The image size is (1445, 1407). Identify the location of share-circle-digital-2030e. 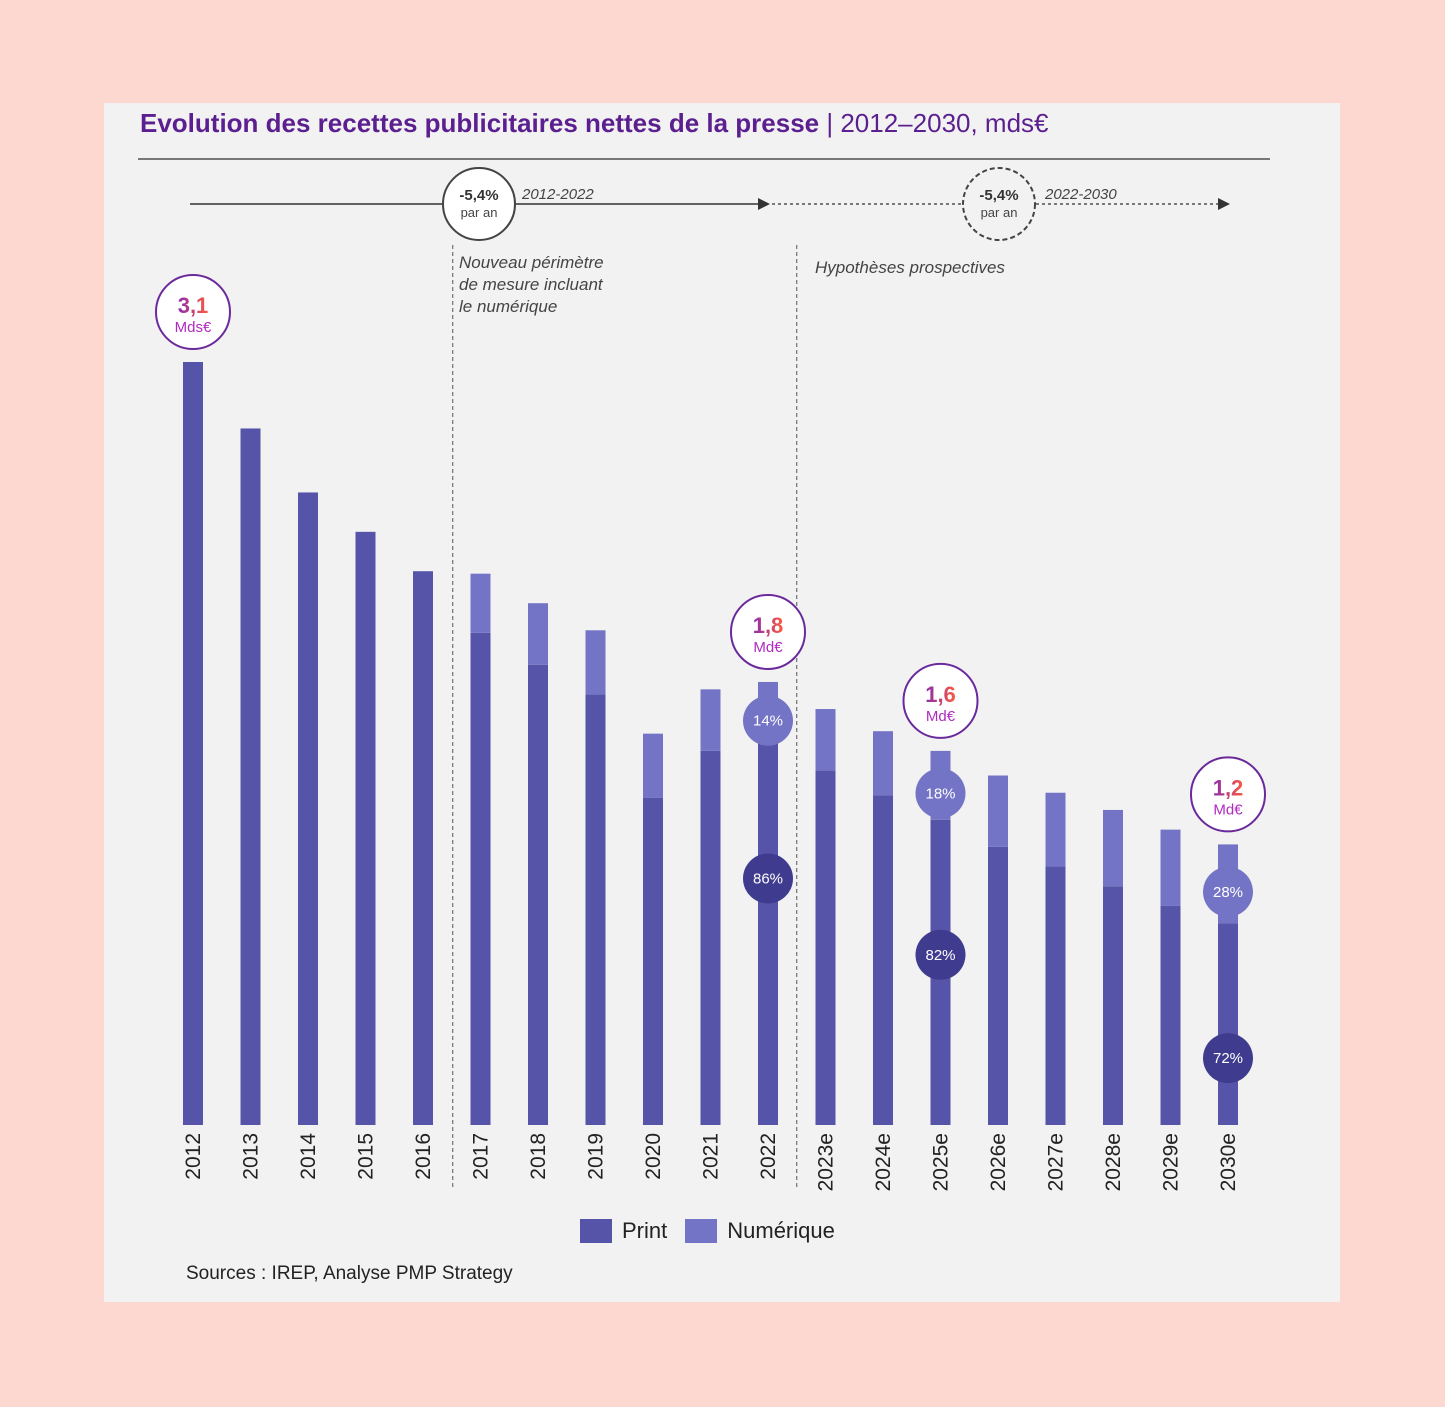
(1228, 891).